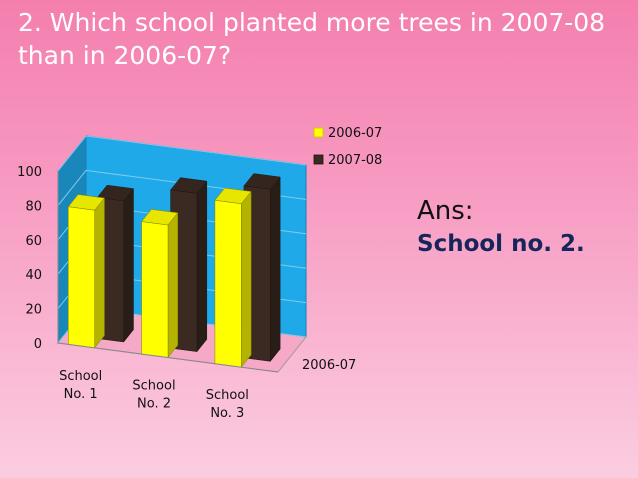 The width and height of the screenshot is (638, 478). Describe the element at coordinates (29, 172) in the screenshot. I see `y-tick-label: 100` at that location.